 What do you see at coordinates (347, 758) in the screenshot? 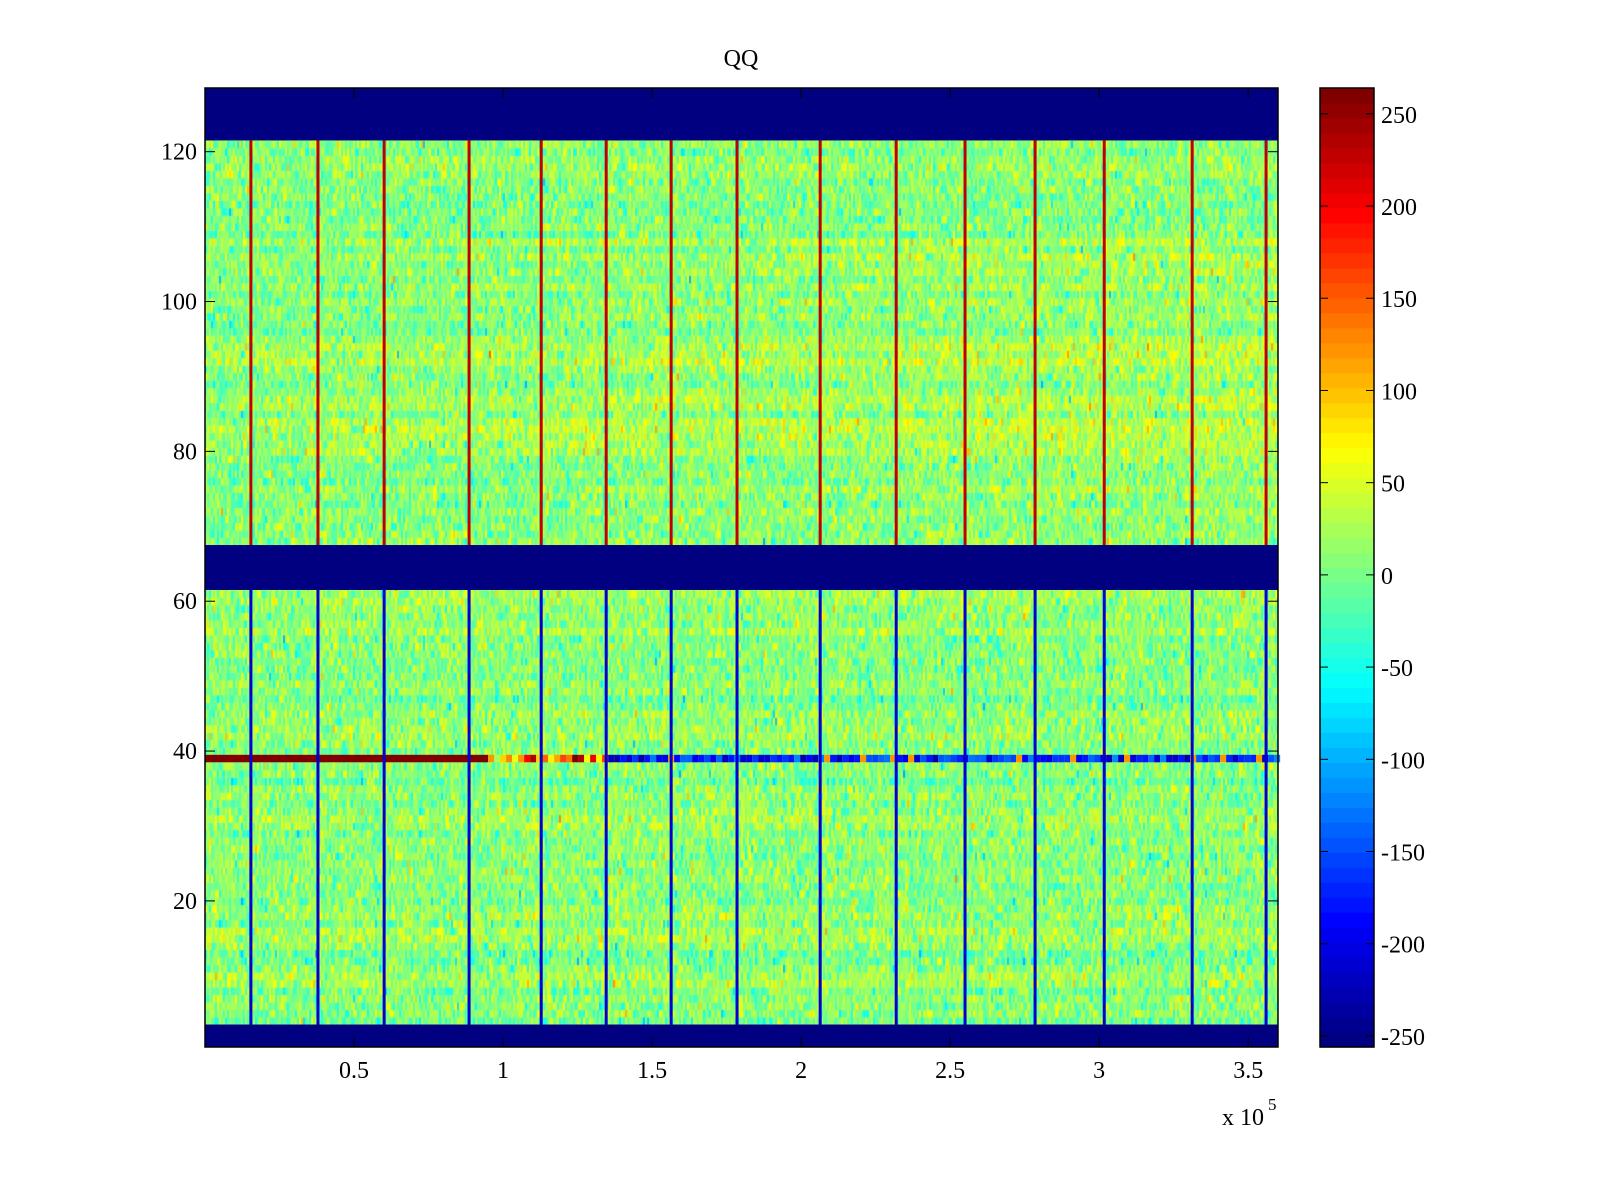
I see `highlight-row-segment` at bounding box center [347, 758].